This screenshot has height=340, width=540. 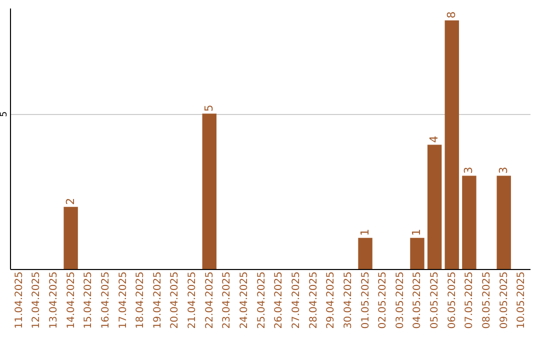 What do you see at coordinates (54, 300) in the screenshot?
I see `x-tick-label: 13.04.2025` at bounding box center [54, 300].